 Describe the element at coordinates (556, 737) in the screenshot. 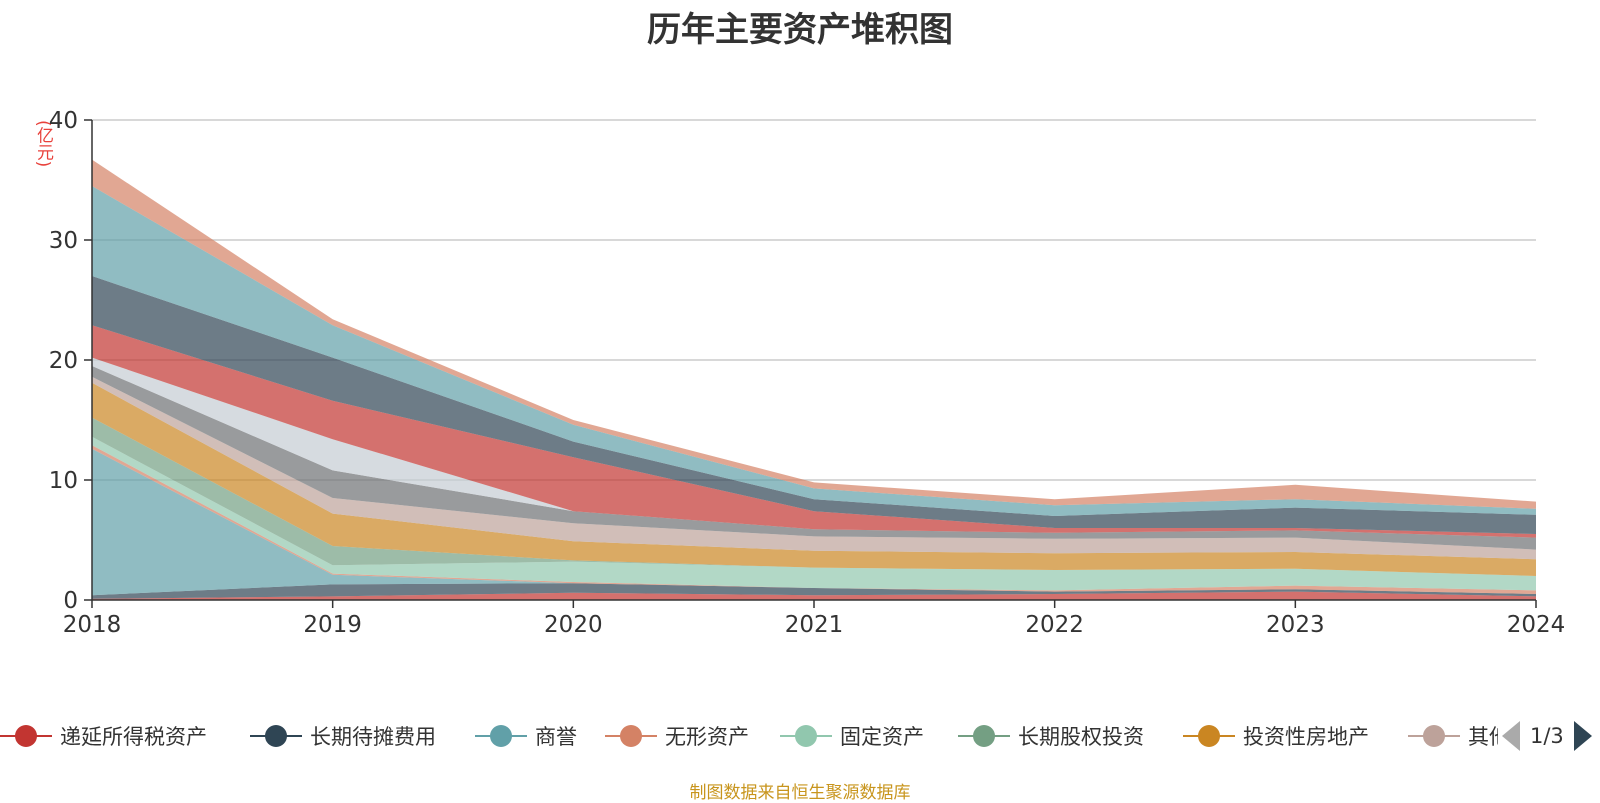

I see `legend-label: 商誉` at that location.